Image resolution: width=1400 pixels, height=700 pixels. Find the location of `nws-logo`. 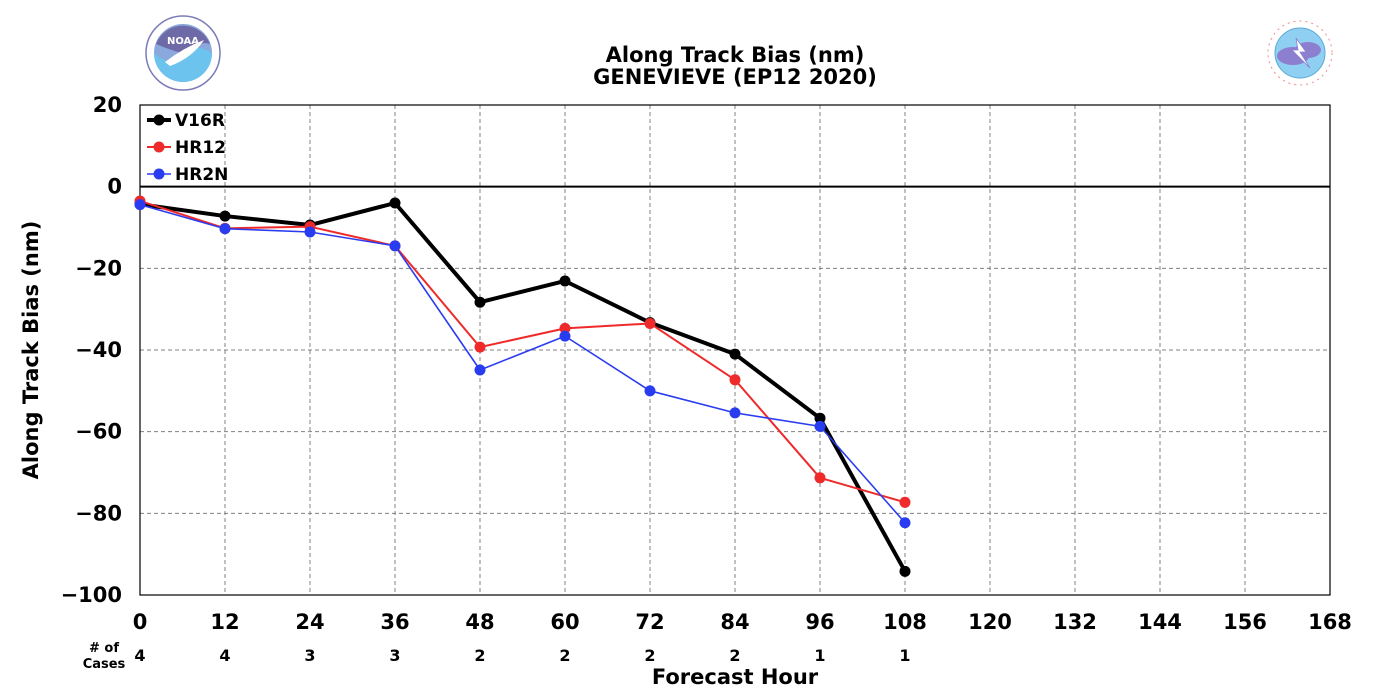

nws-logo is located at coordinates (1300, 53).